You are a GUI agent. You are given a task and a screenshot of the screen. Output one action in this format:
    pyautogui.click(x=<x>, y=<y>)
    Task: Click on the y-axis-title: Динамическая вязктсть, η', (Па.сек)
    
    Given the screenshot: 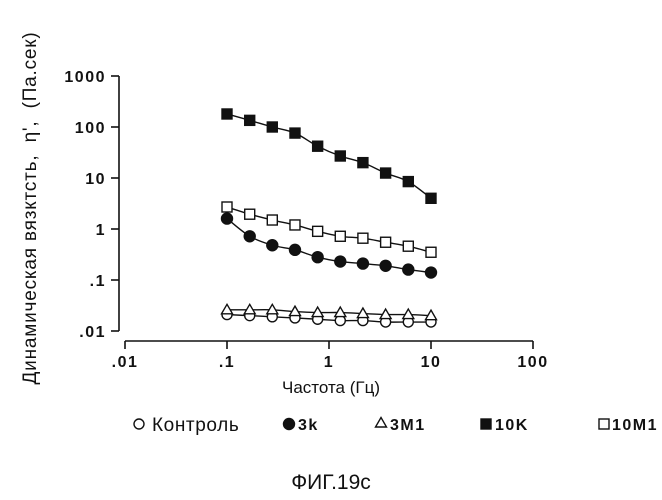 What is the action you would take?
    pyautogui.click(x=30, y=207)
    